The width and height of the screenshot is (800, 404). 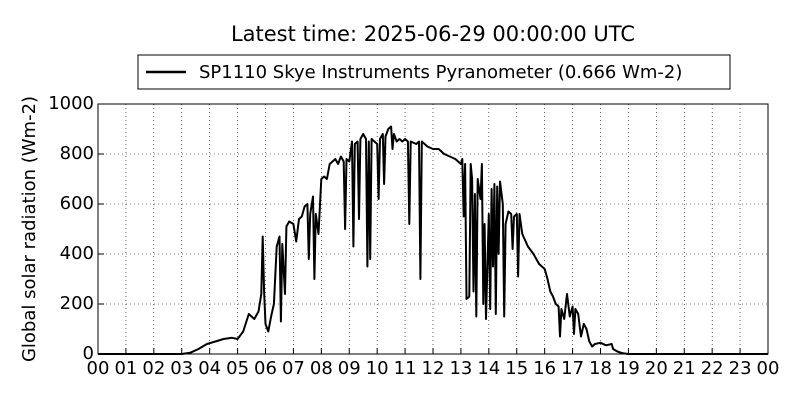 I want to click on x-tick-label: 08, so click(x=321, y=368).